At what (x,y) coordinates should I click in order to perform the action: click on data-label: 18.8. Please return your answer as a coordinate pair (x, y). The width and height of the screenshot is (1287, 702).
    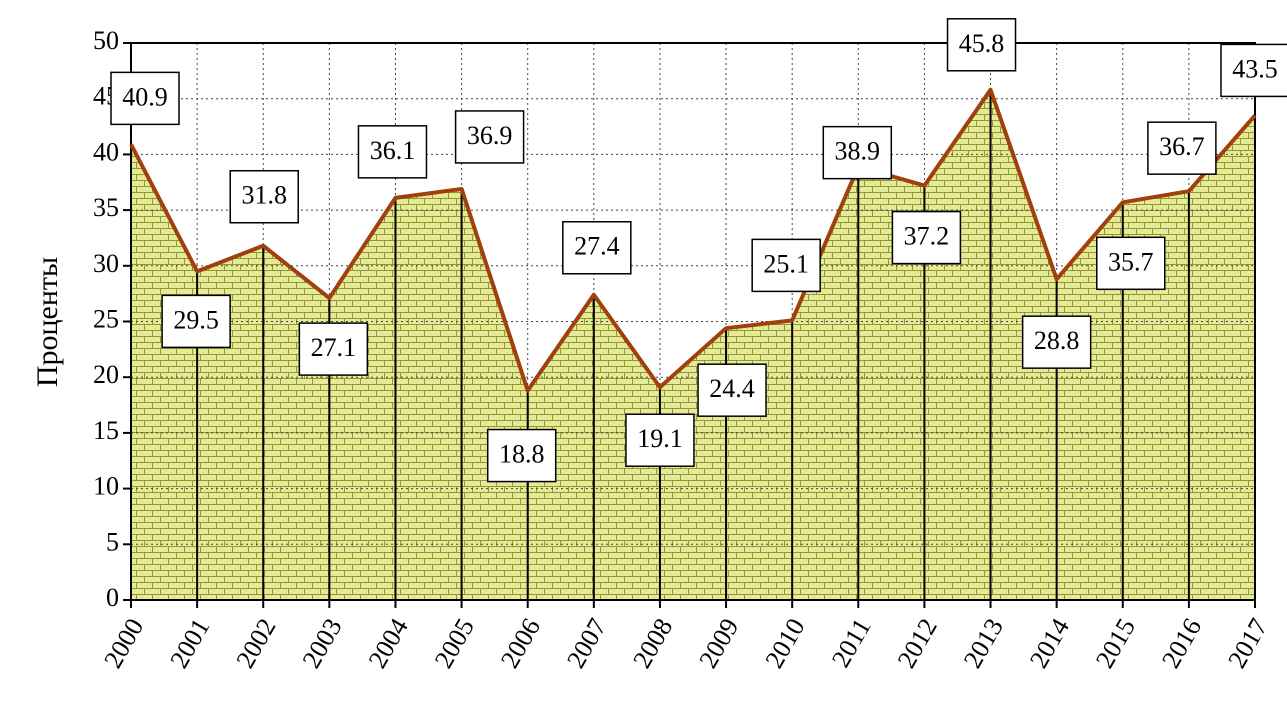
    Looking at the image, I should click on (522, 454).